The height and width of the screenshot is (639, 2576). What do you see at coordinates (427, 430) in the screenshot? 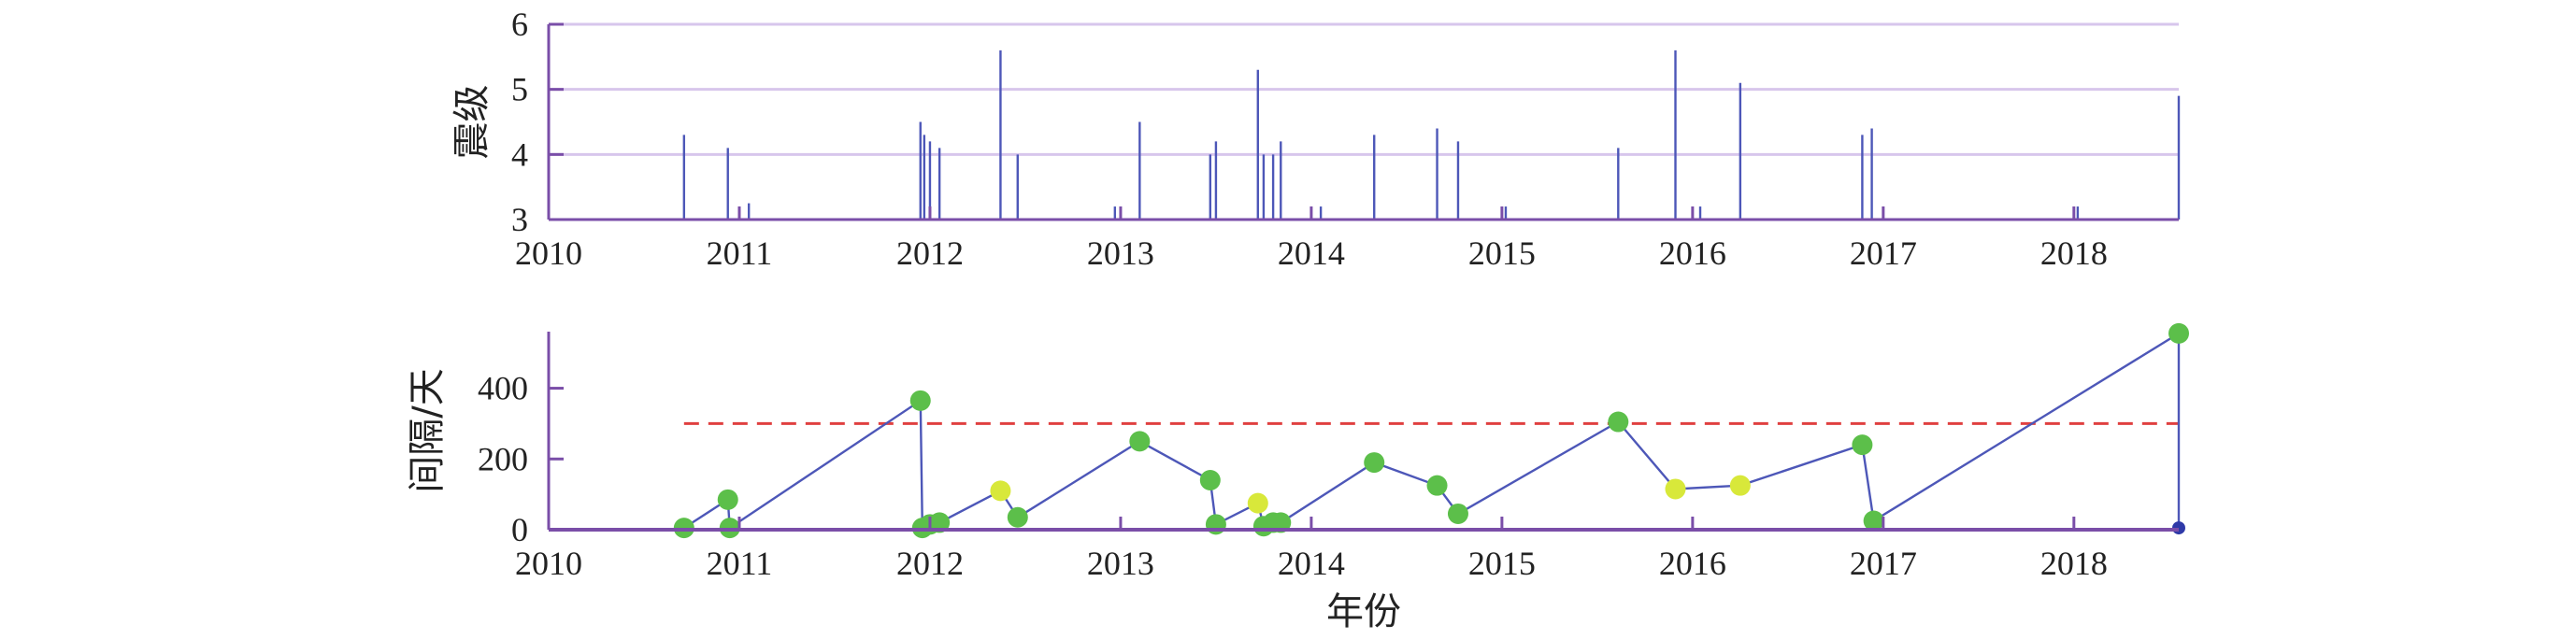
I see `y-axis-title: 间隔/天` at bounding box center [427, 430].